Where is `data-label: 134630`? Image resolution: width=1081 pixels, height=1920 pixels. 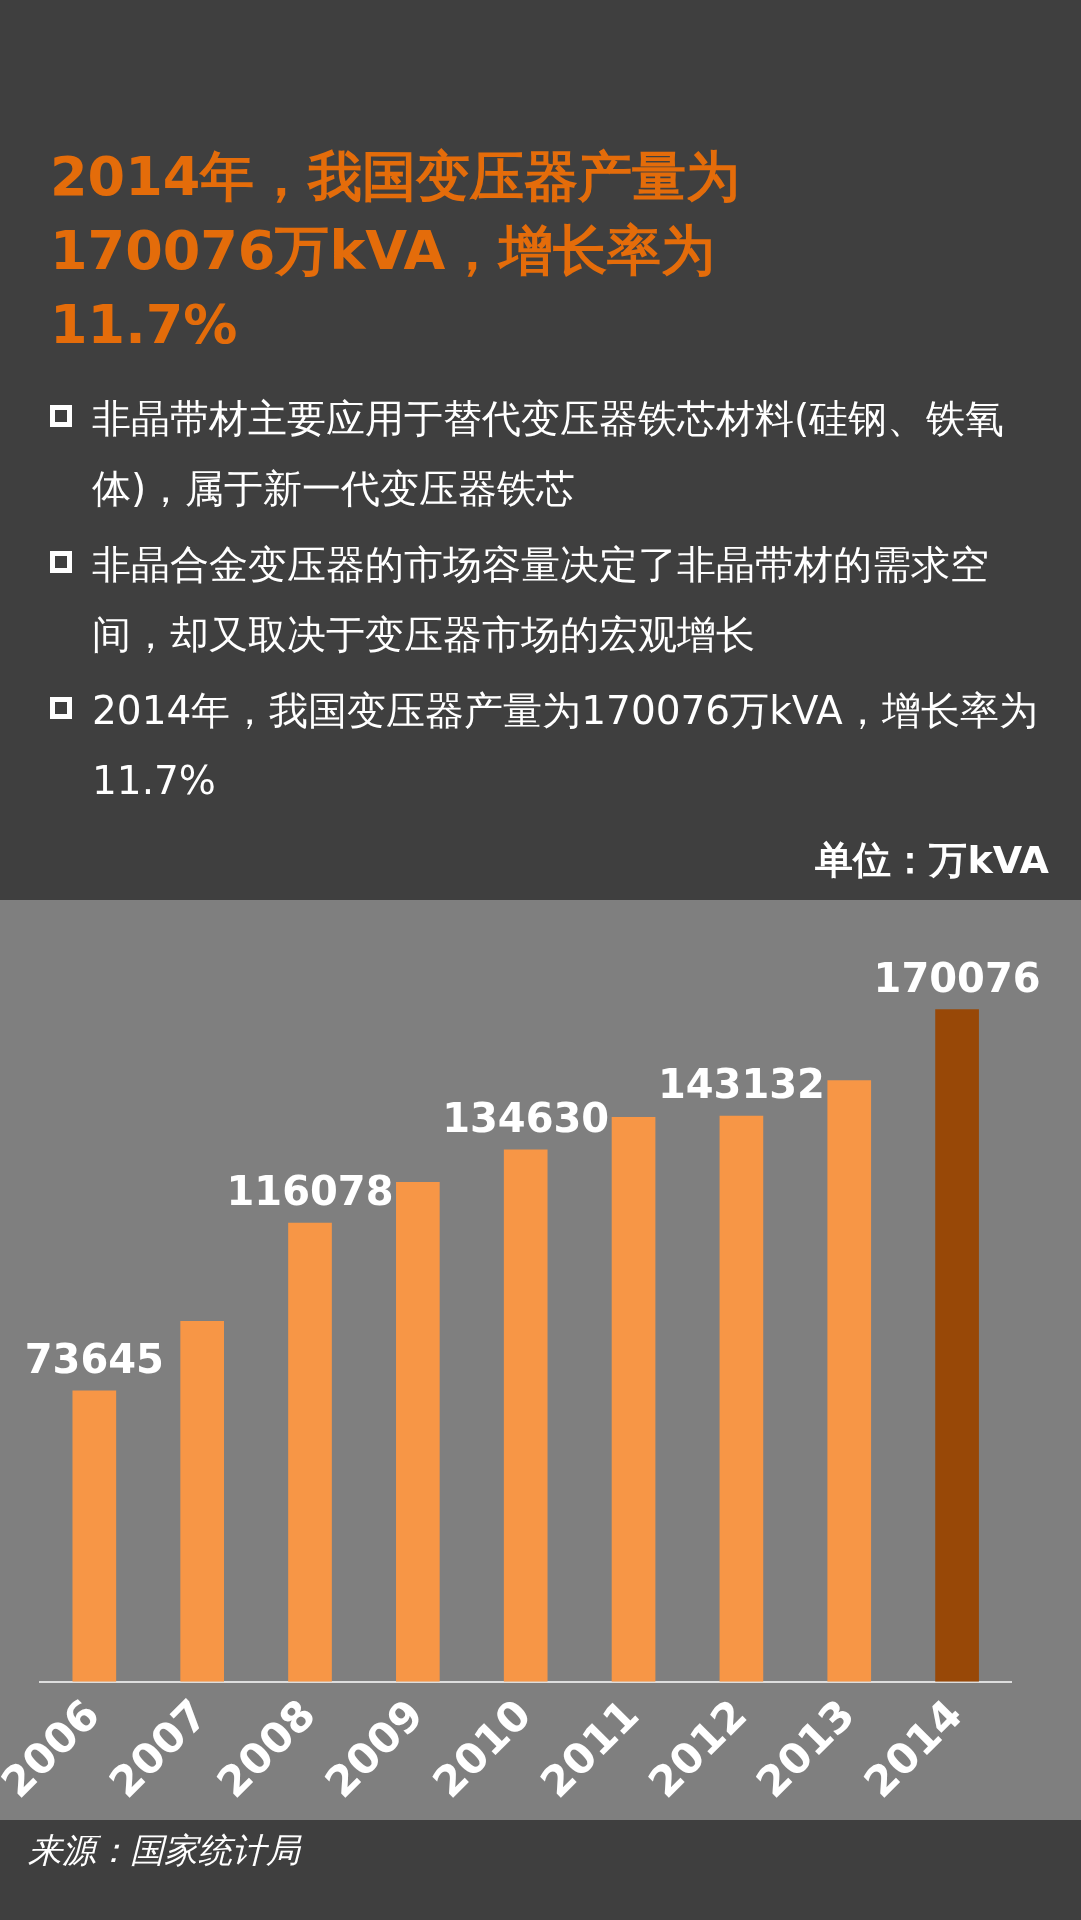
data-label: 134630 is located at coordinates (526, 1117).